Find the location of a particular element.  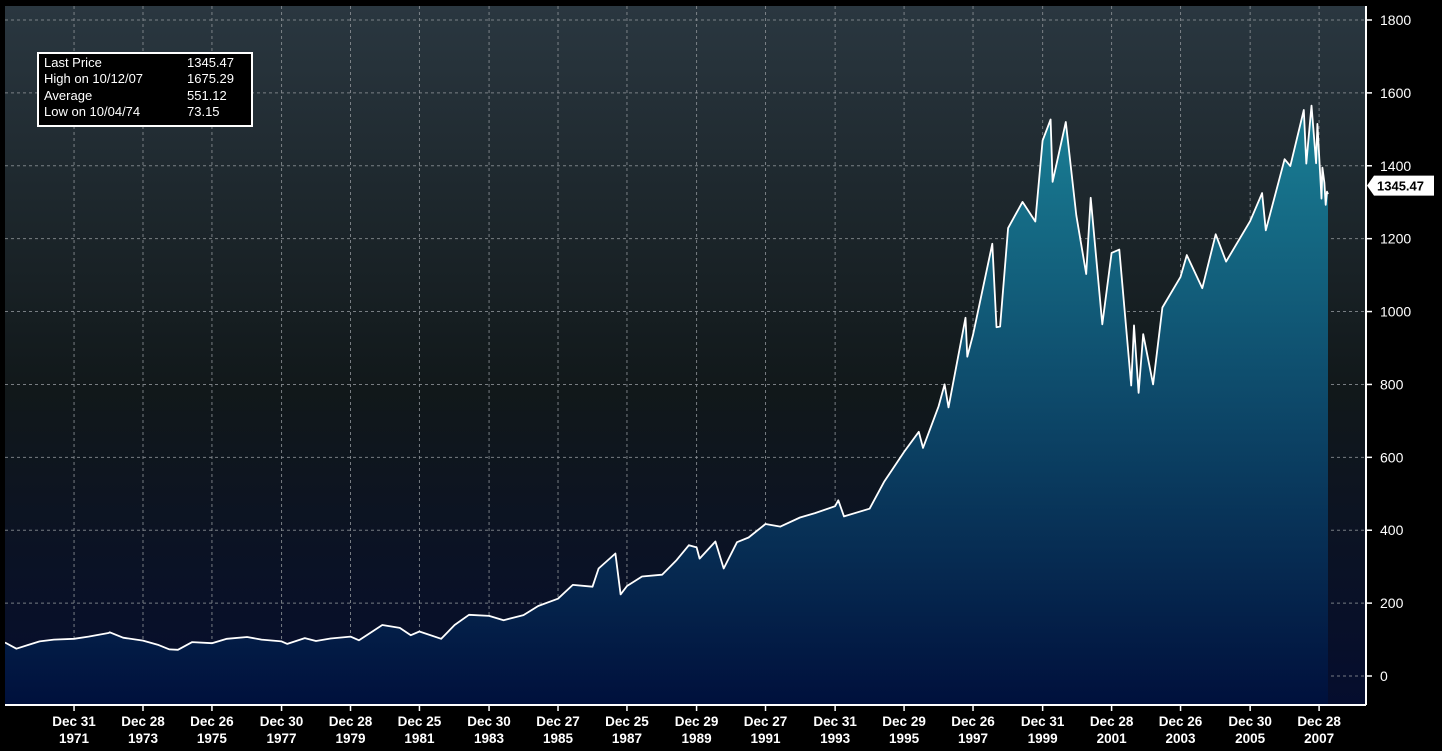

x-tick-year-label: 1981 is located at coordinates (419, 738).